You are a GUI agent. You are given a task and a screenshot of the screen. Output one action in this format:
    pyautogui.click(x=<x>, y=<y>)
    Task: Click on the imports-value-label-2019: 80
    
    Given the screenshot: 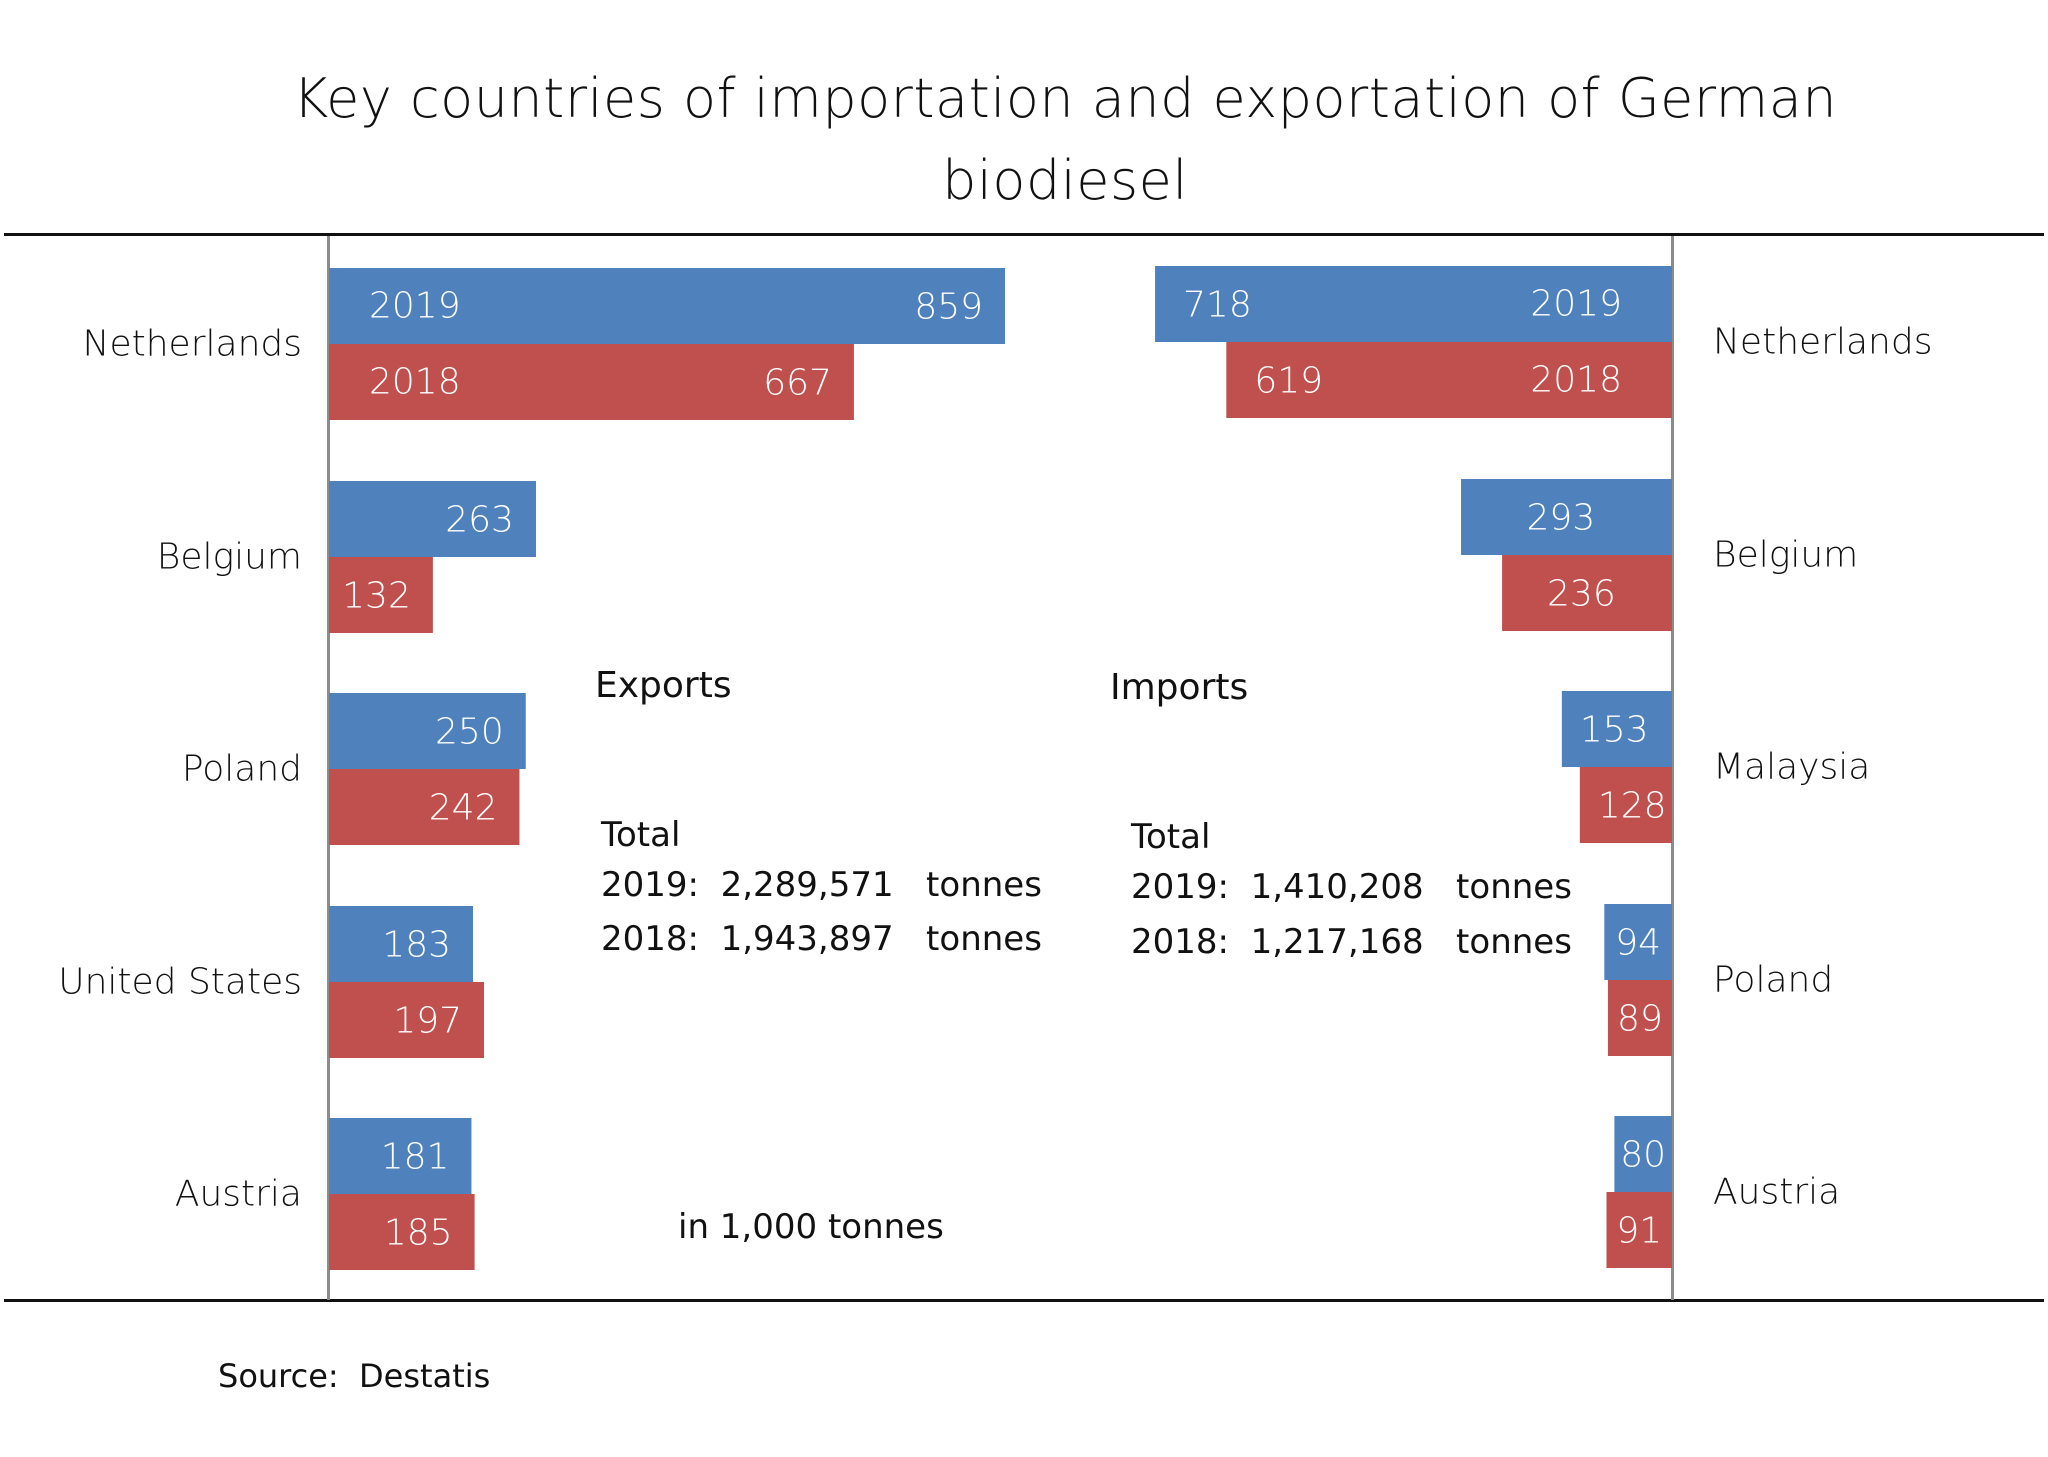 What is the action you would take?
    pyautogui.click(x=1643, y=1155)
    